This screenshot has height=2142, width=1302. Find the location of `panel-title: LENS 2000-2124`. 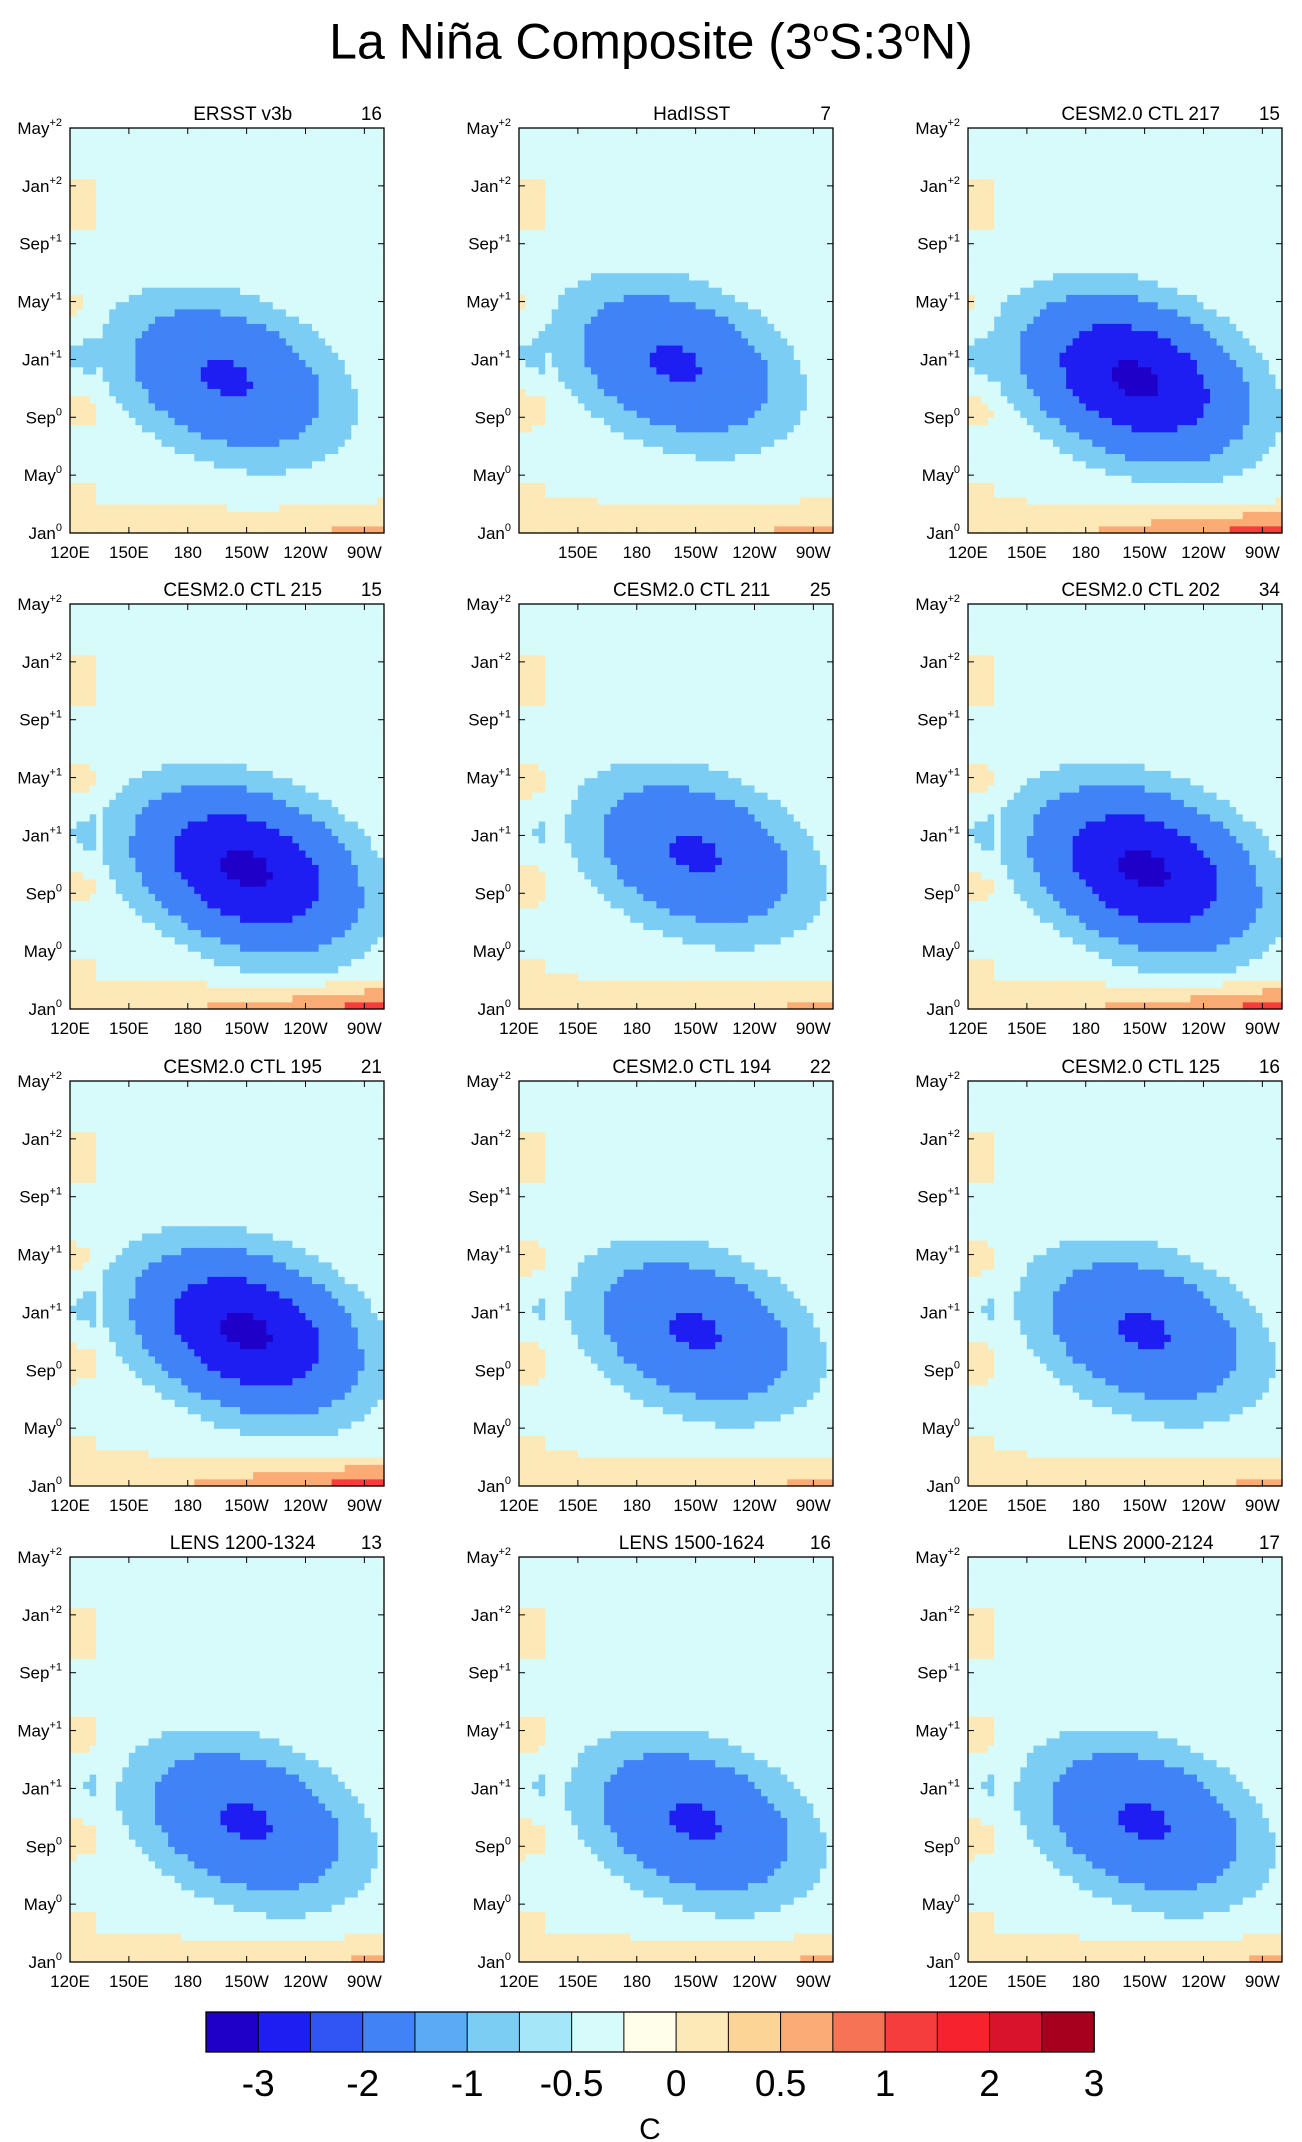

panel-title: LENS 2000-2124 is located at coordinates (1141, 1543).